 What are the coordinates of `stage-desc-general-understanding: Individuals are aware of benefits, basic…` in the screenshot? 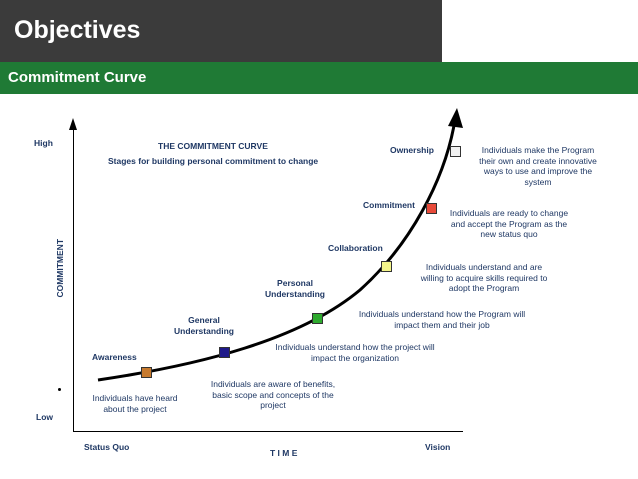 It's located at (273, 394).